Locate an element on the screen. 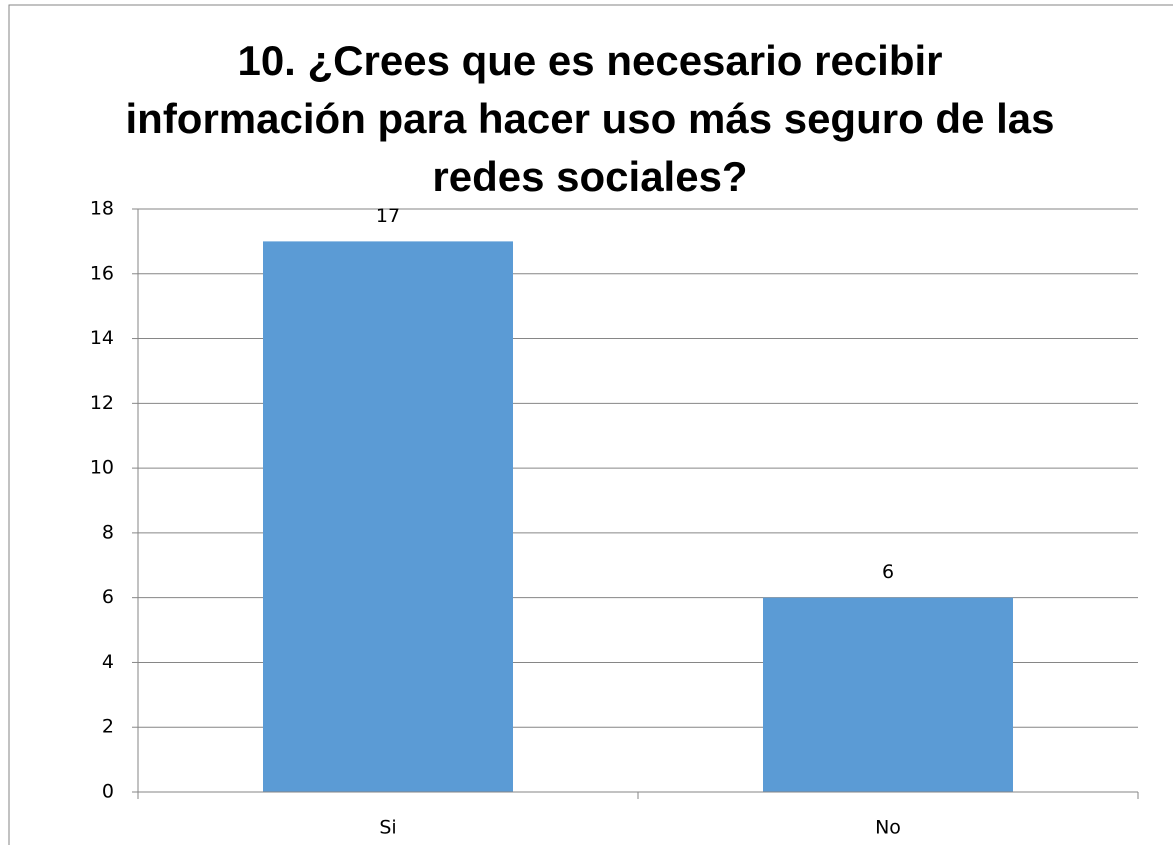 The width and height of the screenshot is (1173, 845). y-tick-label: 0 is located at coordinates (108, 792).